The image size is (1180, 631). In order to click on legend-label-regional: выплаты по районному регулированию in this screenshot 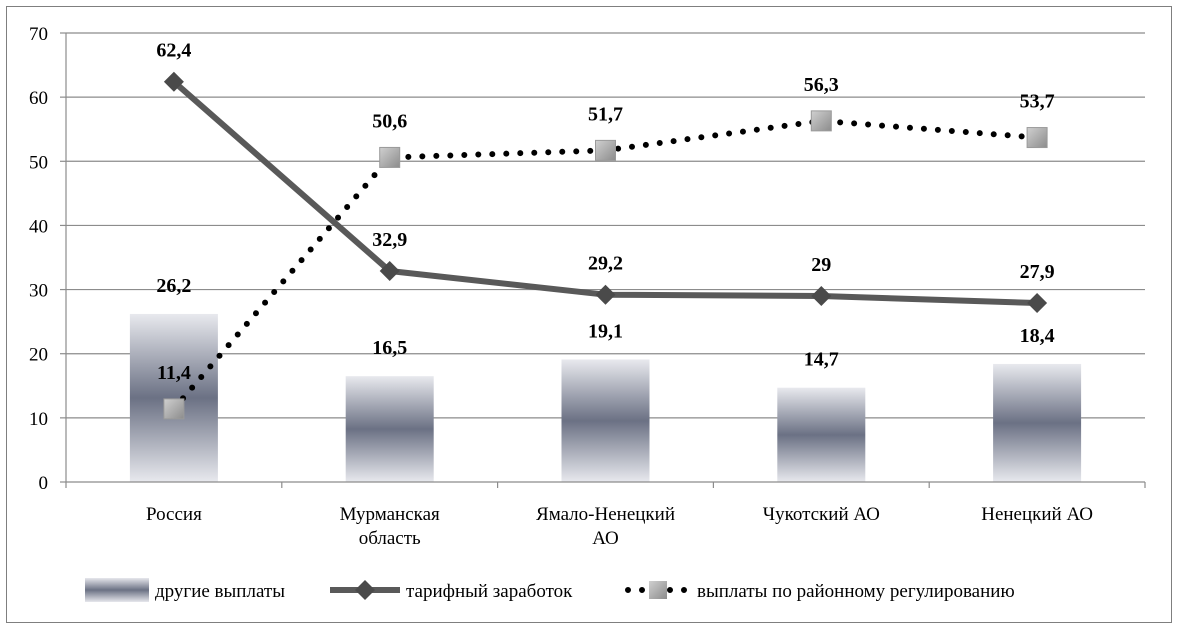, I will do `click(856, 591)`.